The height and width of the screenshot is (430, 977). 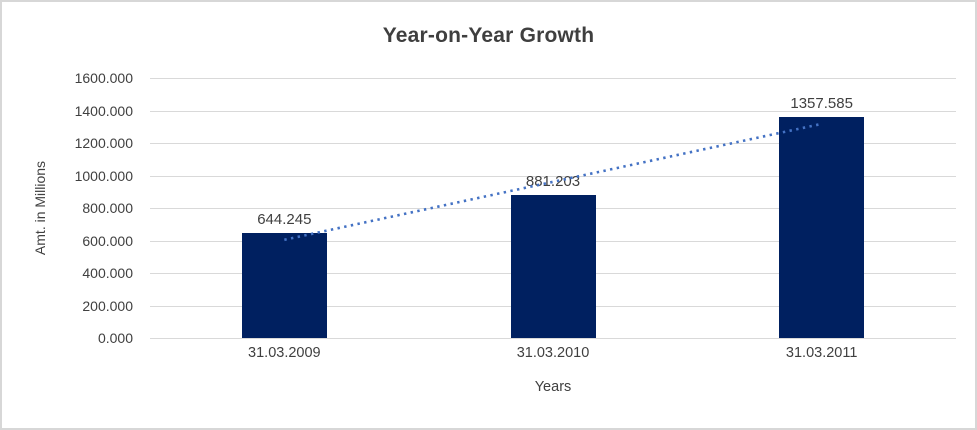 What do you see at coordinates (107, 208) in the screenshot?
I see `y-tick-label: 800.000` at bounding box center [107, 208].